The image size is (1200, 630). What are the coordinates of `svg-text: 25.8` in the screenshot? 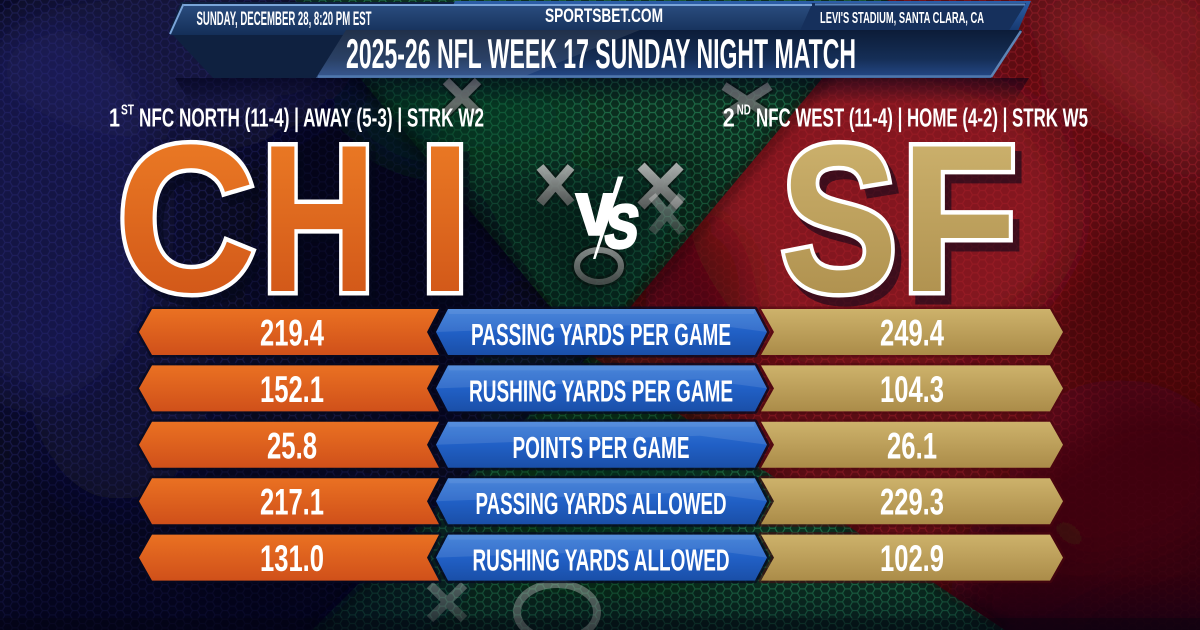 It's located at (292, 445).